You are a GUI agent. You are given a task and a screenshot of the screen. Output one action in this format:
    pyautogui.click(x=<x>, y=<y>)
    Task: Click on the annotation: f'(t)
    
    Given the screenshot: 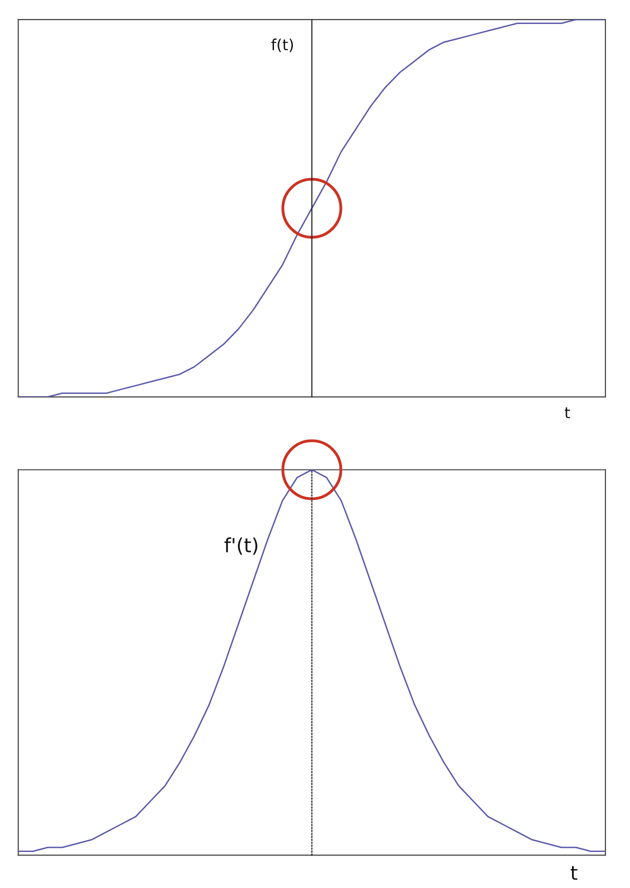 What is the action you would take?
    pyautogui.click(x=241, y=546)
    